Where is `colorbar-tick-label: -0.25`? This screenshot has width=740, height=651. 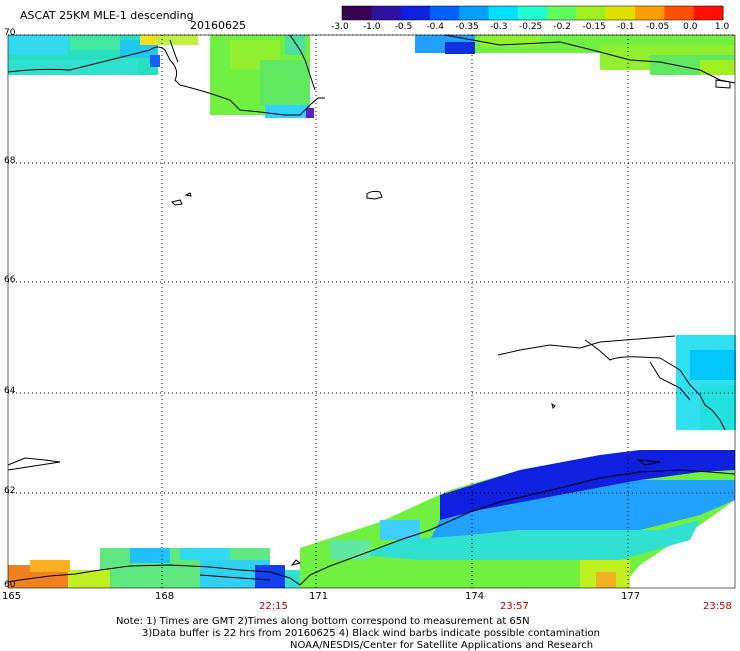 colorbar-tick-label: -0.25 is located at coordinates (531, 27).